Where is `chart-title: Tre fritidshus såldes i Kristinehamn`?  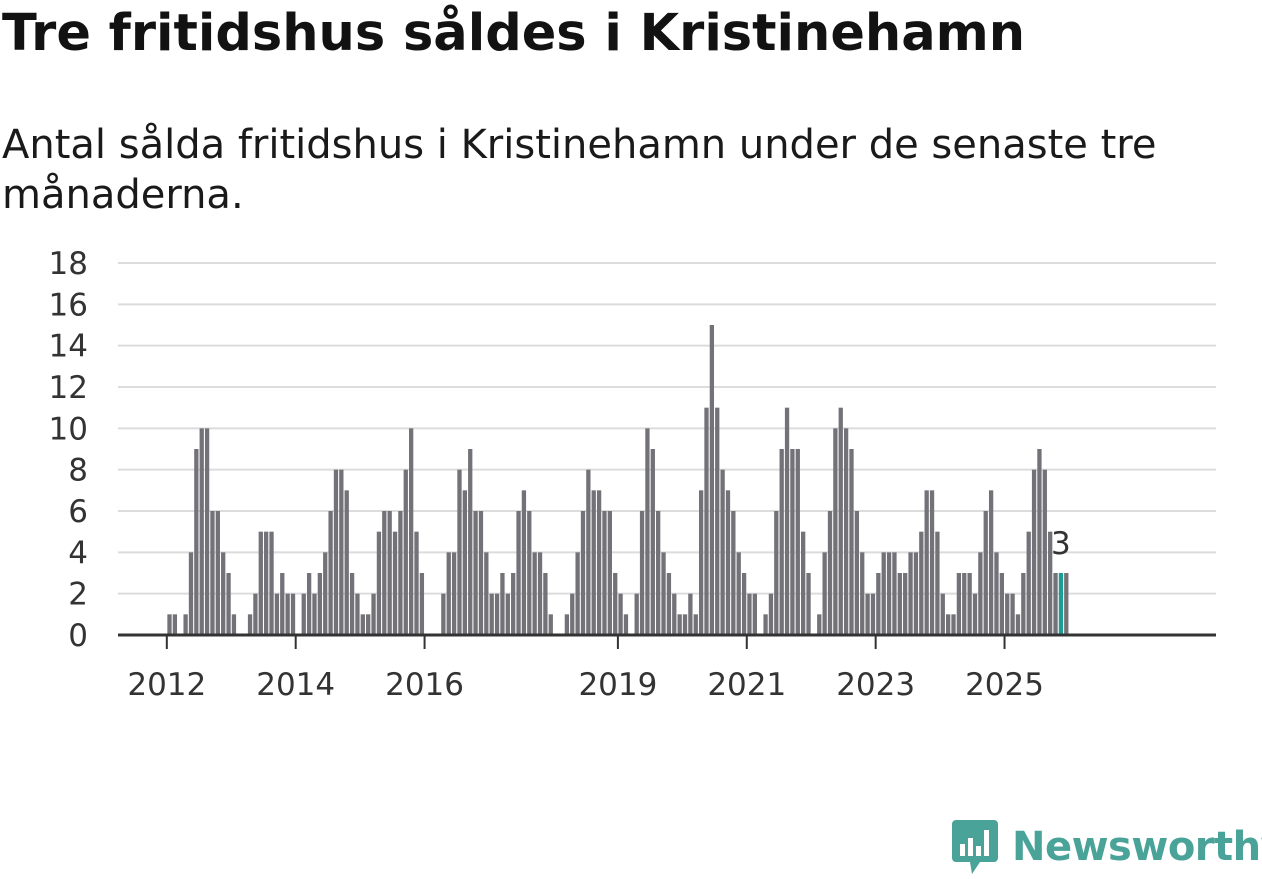
chart-title: Tre fritidshus såldes i Kristinehamn is located at coordinates (514, 33).